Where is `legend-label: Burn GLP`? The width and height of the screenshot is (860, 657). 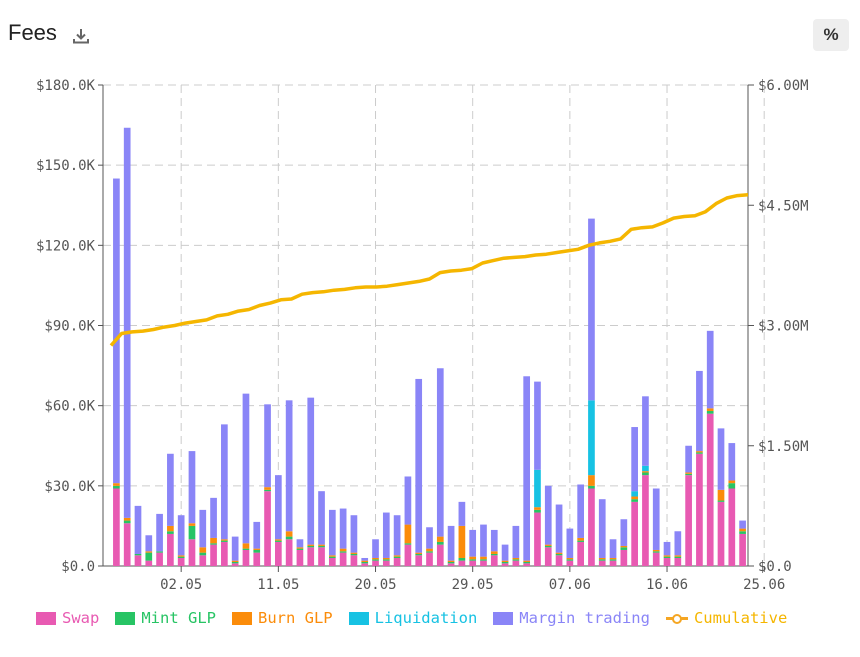 legend-label: Burn GLP is located at coordinates (295, 618).